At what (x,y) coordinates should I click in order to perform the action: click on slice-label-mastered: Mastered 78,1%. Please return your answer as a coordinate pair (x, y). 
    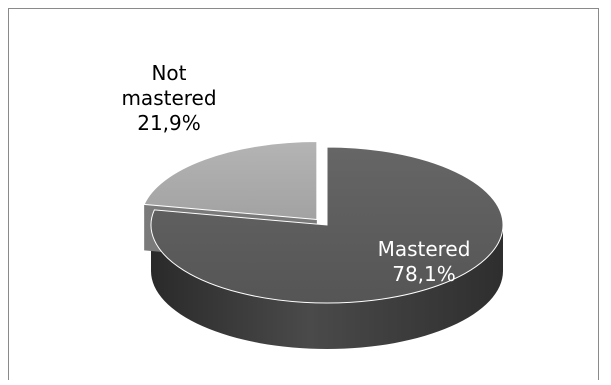
    Looking at the image, I should click on (424, 262).